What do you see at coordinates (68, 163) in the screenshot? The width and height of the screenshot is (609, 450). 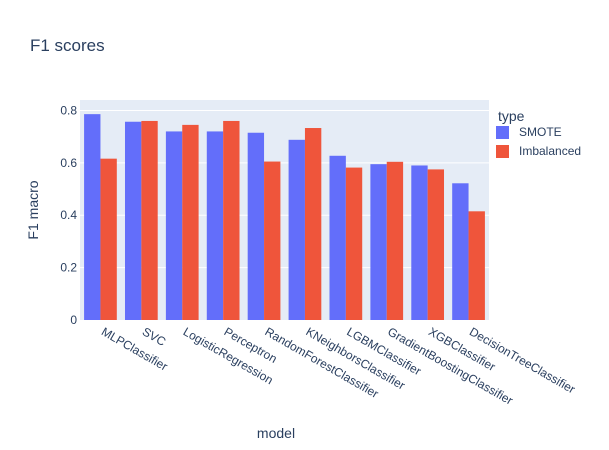 I see `y-tick-label: 0.6` at bounding box center [68, 163].